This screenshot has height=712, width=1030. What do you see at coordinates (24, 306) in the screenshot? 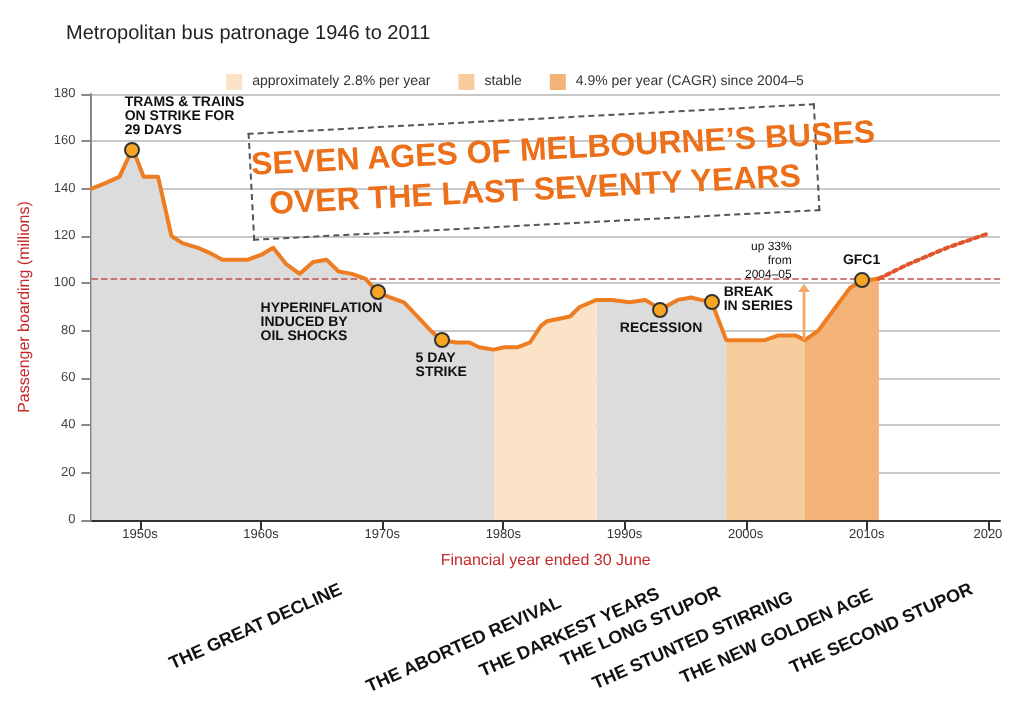
I see `y-axis-title: Passenger boarding (millions)` at bounding box center [24, 306].